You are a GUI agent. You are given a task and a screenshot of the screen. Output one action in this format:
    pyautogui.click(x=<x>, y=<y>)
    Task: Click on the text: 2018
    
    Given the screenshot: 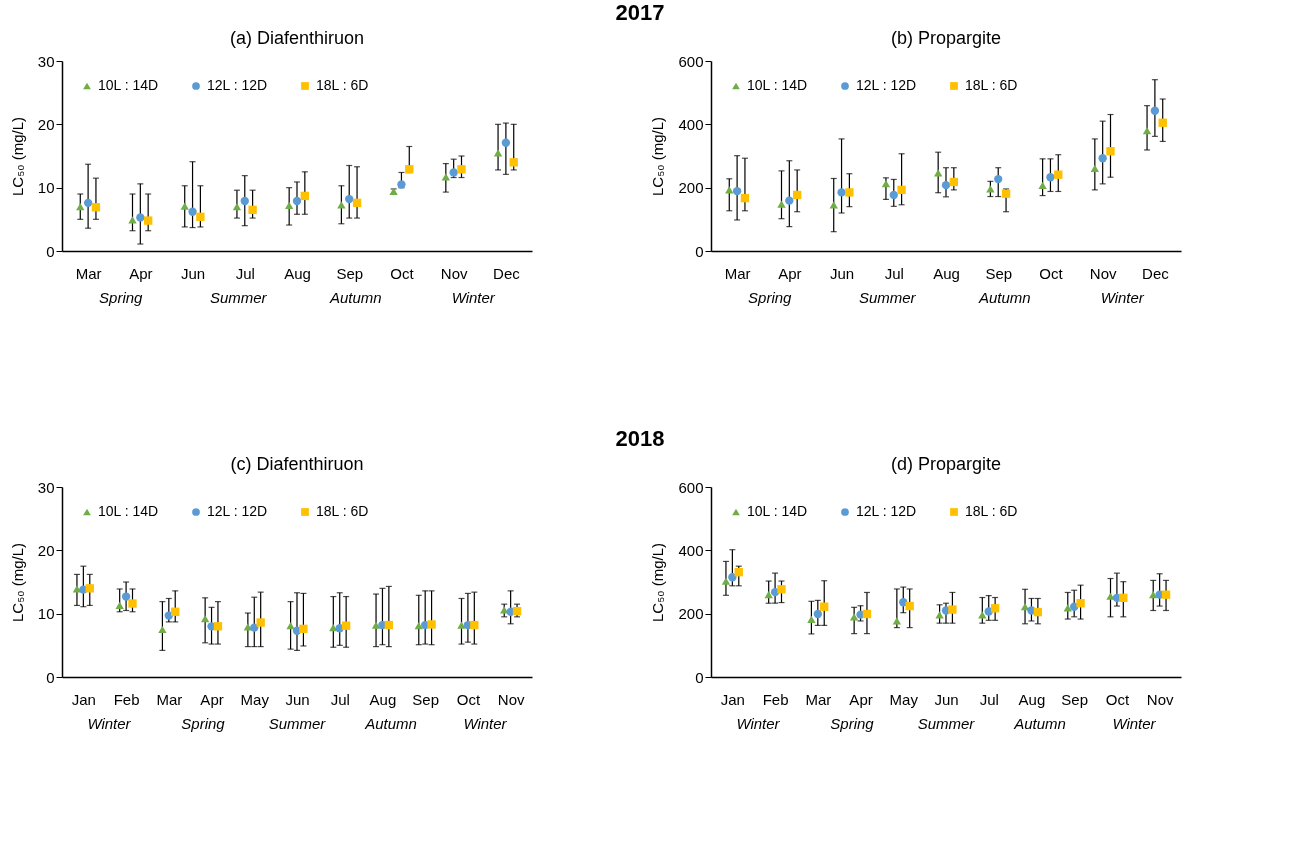 What is the action you would take?
    pyautogui.click(x=640, y=439)
    